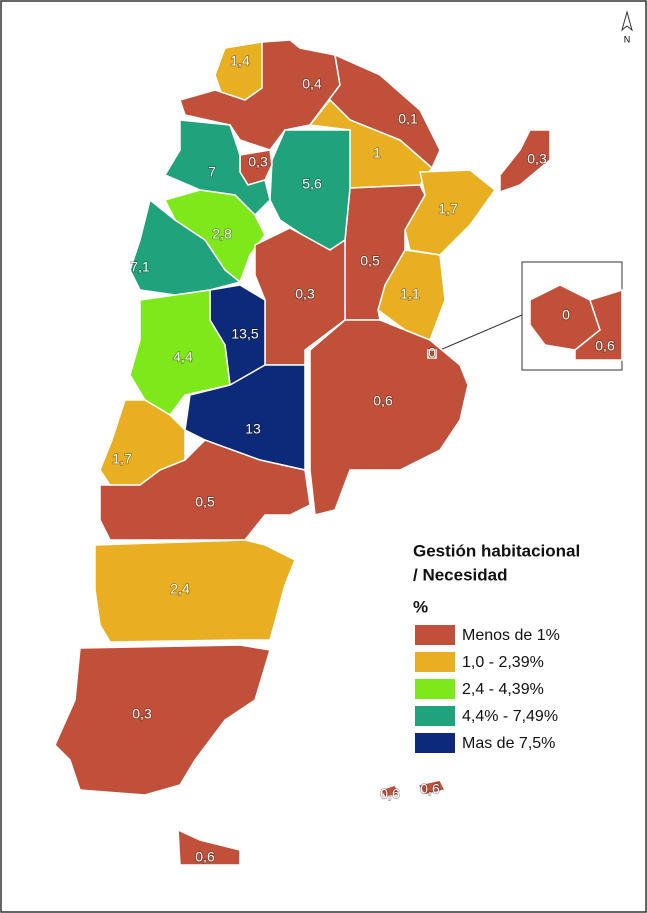 The height and width of the screenshot is (913, 647). What do you see at coordinates (511, 635) in the screenshot?
I see `legend-label: Menos de 1%` at bounding box center [511, 635].